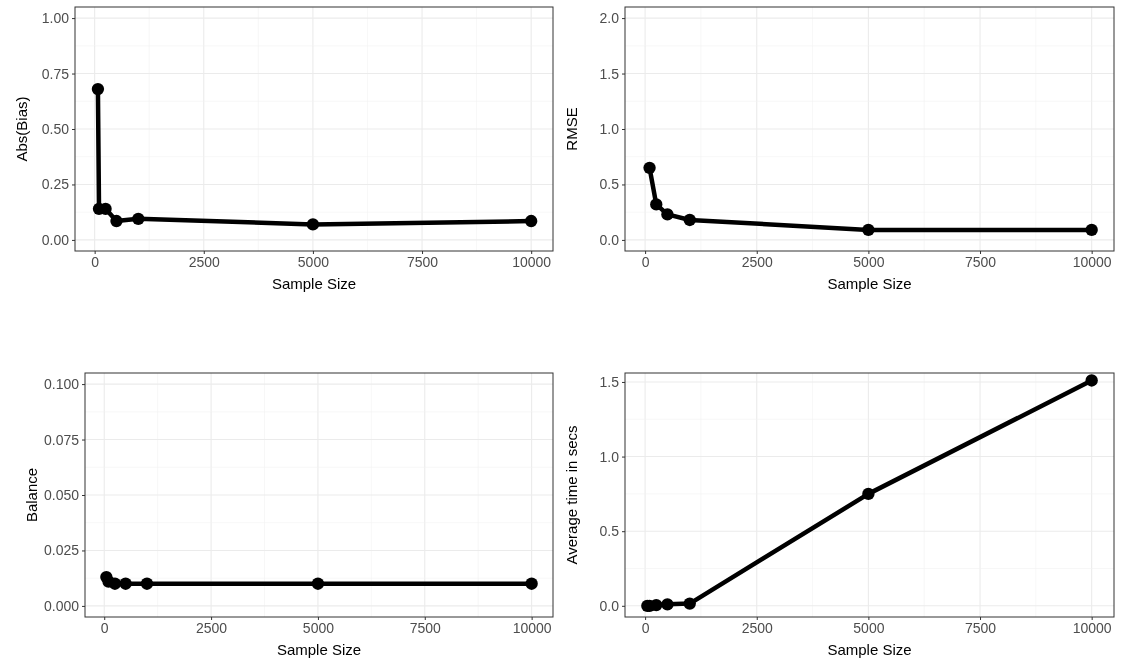  Describe the element at coordinates (55, 18) in the screenshot. I see `y-tick-label: 1.00` at that location.